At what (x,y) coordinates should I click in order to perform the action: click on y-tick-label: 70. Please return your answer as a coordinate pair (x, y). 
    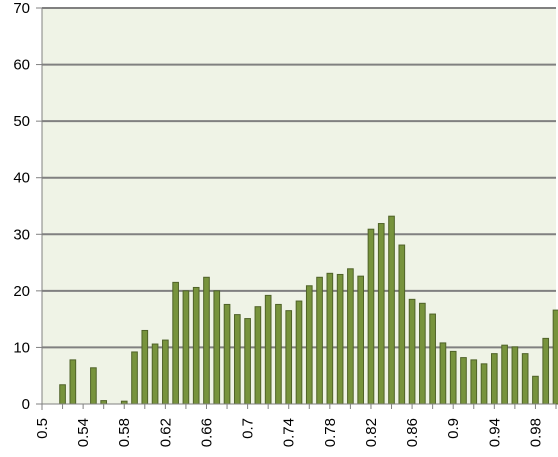
    Looking at the image, I should click on (21, 8).